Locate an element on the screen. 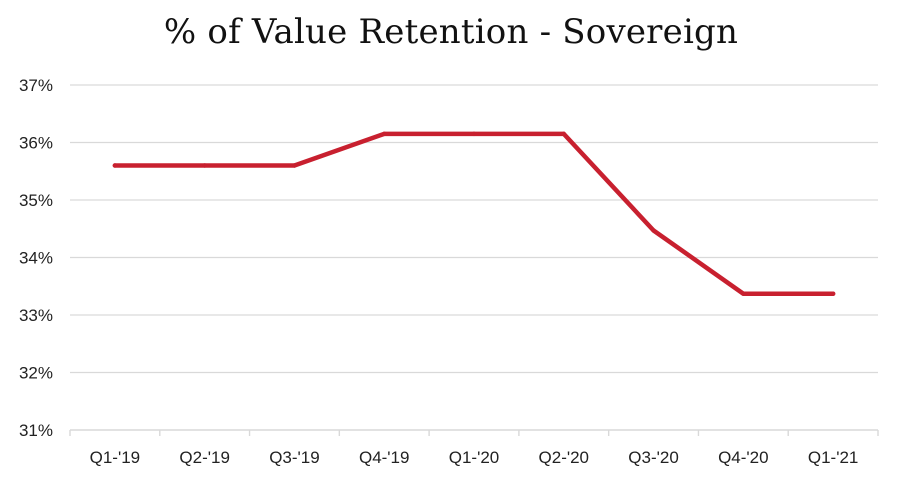 This screenshot has width=902, height=483. x-tick-label: Q4-'19 is located at coordinates (384, 457).